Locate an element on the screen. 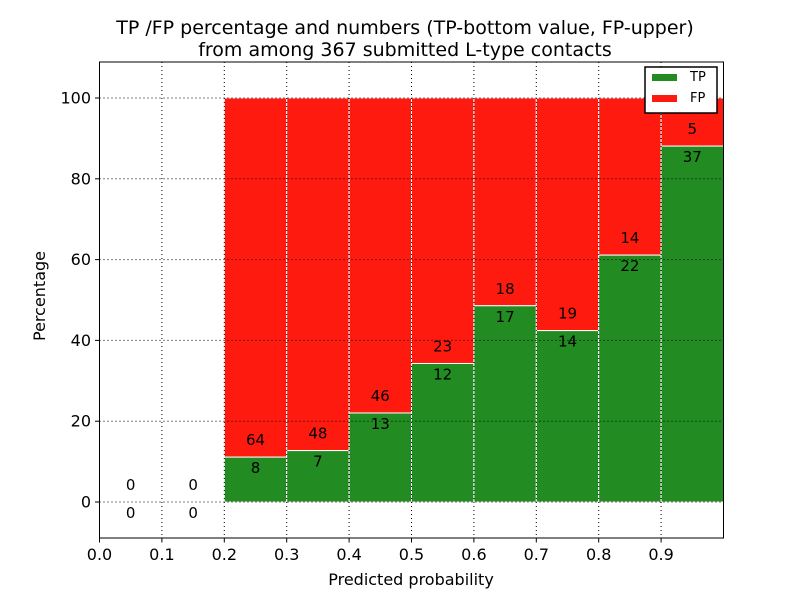 The width and height of the screenshot is (800, 605). legend-label-fp: FP is located at coordinates (697, 98).